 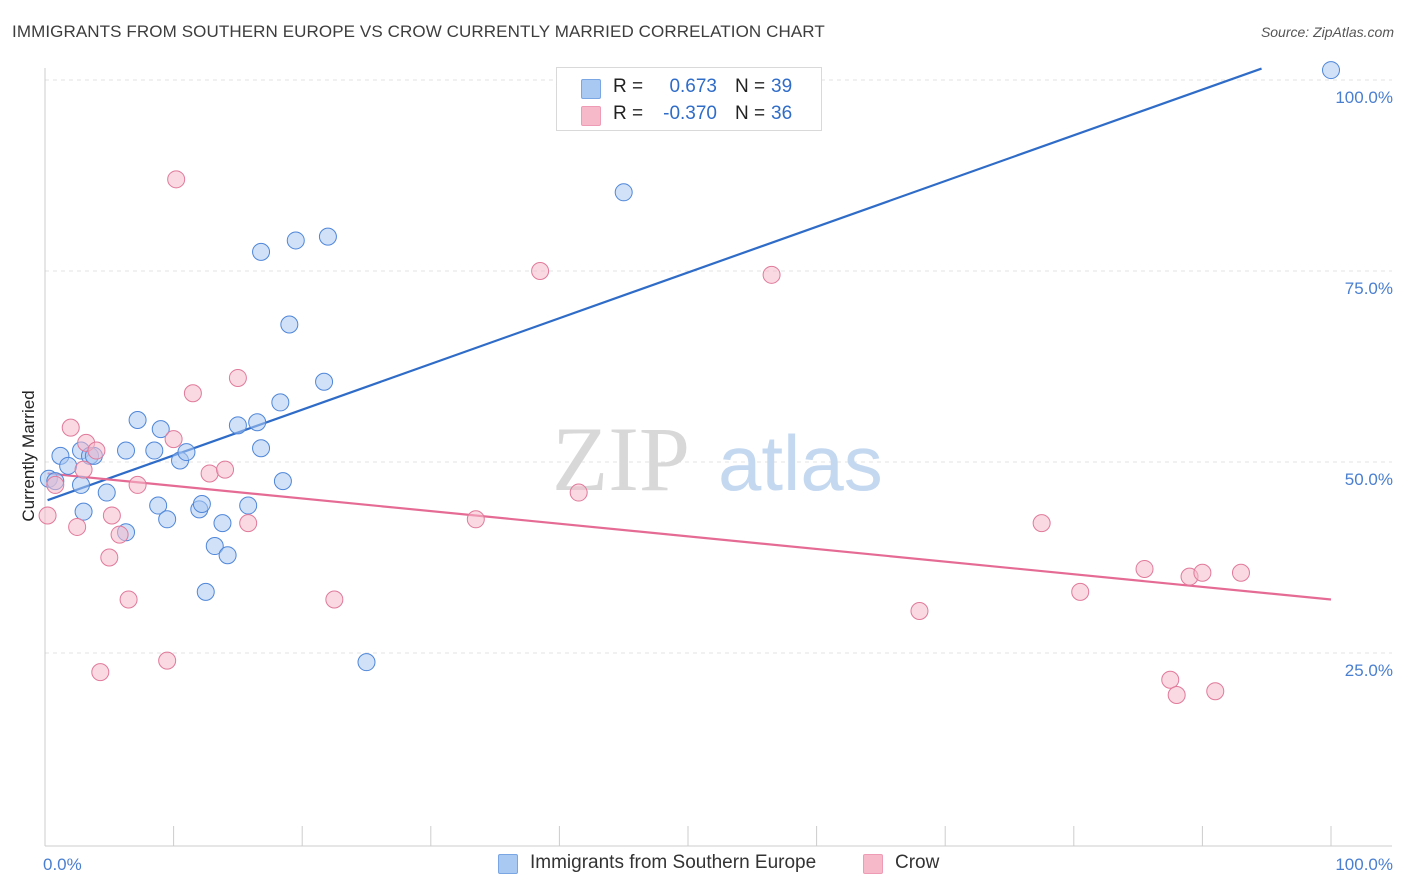 What do you see at coordinates (1369, 670) in the screenshot?
I see `y-tick-label: 25.0%` at bounding box center [1369, 670].